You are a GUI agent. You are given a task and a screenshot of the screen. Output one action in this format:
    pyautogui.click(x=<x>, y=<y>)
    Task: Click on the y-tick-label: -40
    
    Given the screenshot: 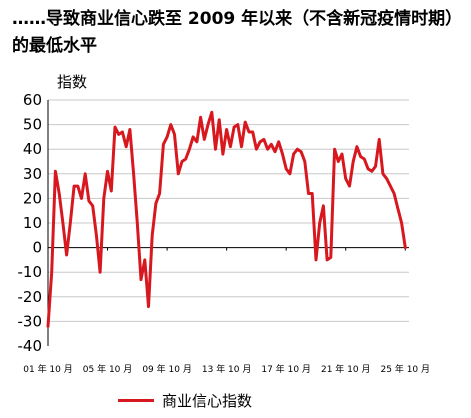 What is the action you would take?
    pyautogui.click(x=30, y=346)
    